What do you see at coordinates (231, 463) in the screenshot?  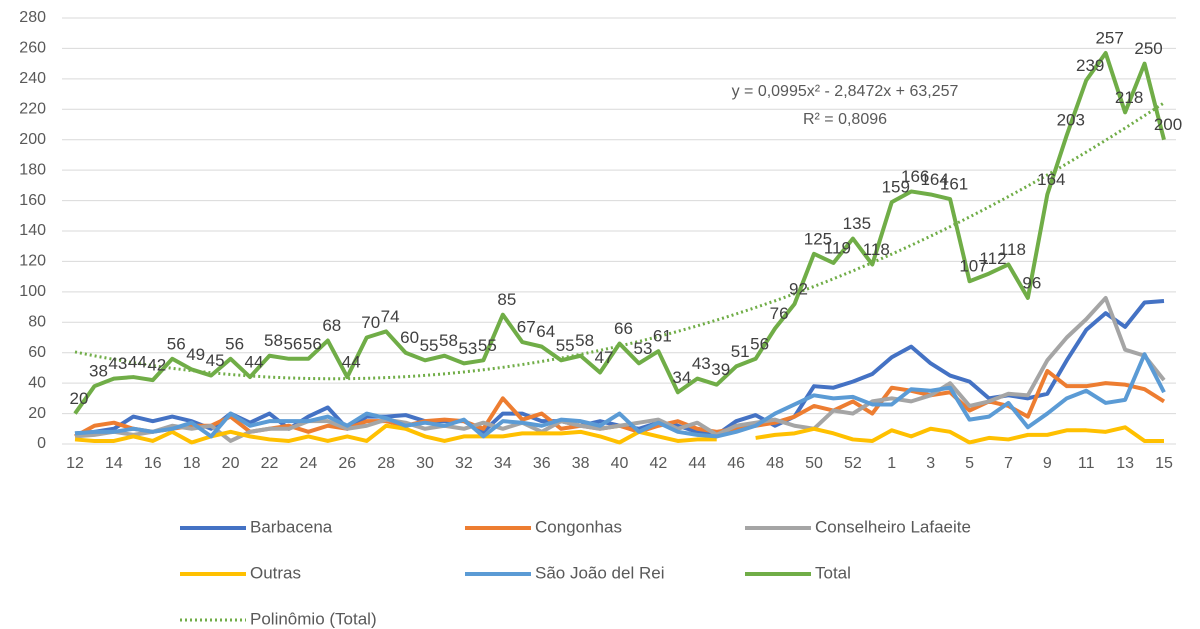 I see `x-tick-label: 20` at bounding box center [231, 463].